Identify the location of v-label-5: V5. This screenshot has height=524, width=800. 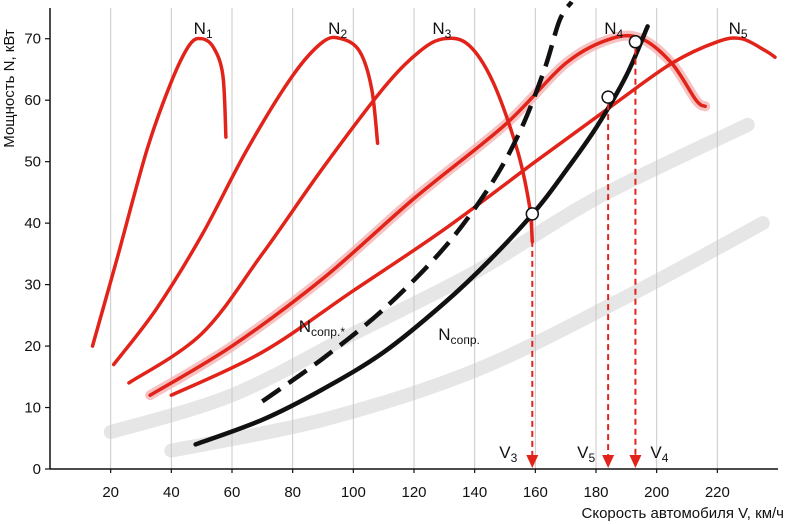
(586, 454).